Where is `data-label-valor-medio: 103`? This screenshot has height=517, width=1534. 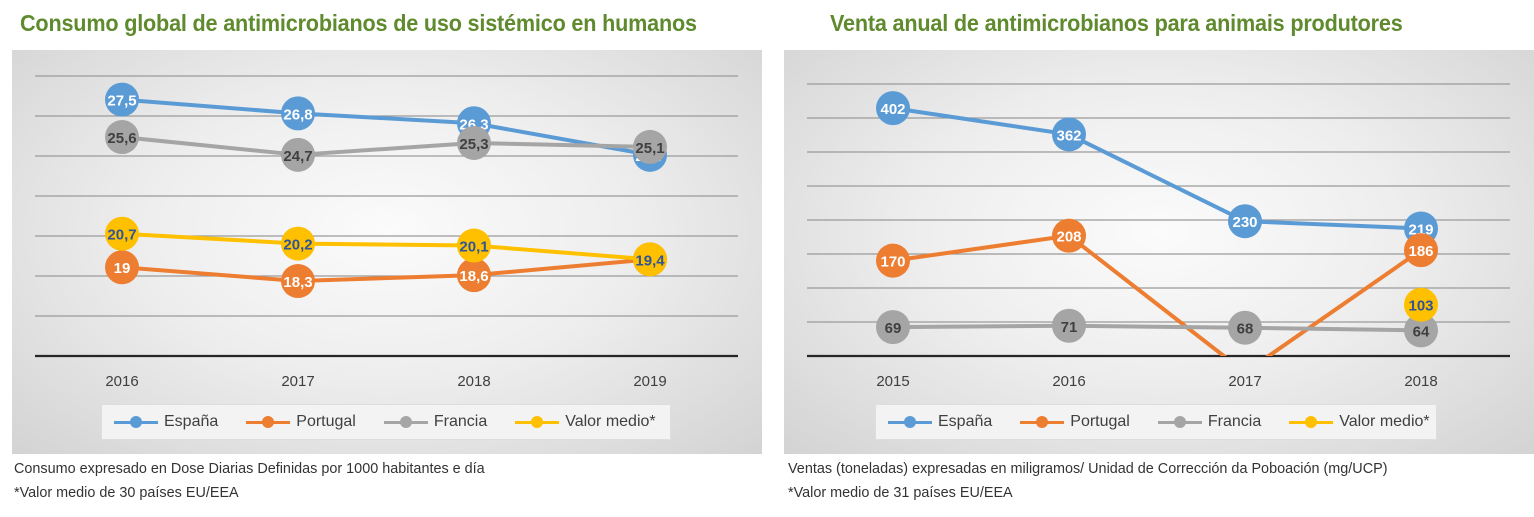 data-label-valor-medio: 103 is located at coordinates (1420, 306).